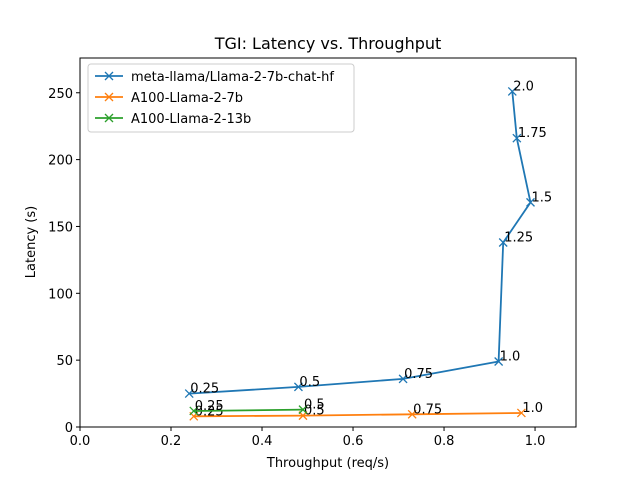 Image resolution: width=640 pixels, height=480 pixels. Describe the element at coordinates (60, 294) in the screenshot. I see `y-tick-label: 100` at that location.